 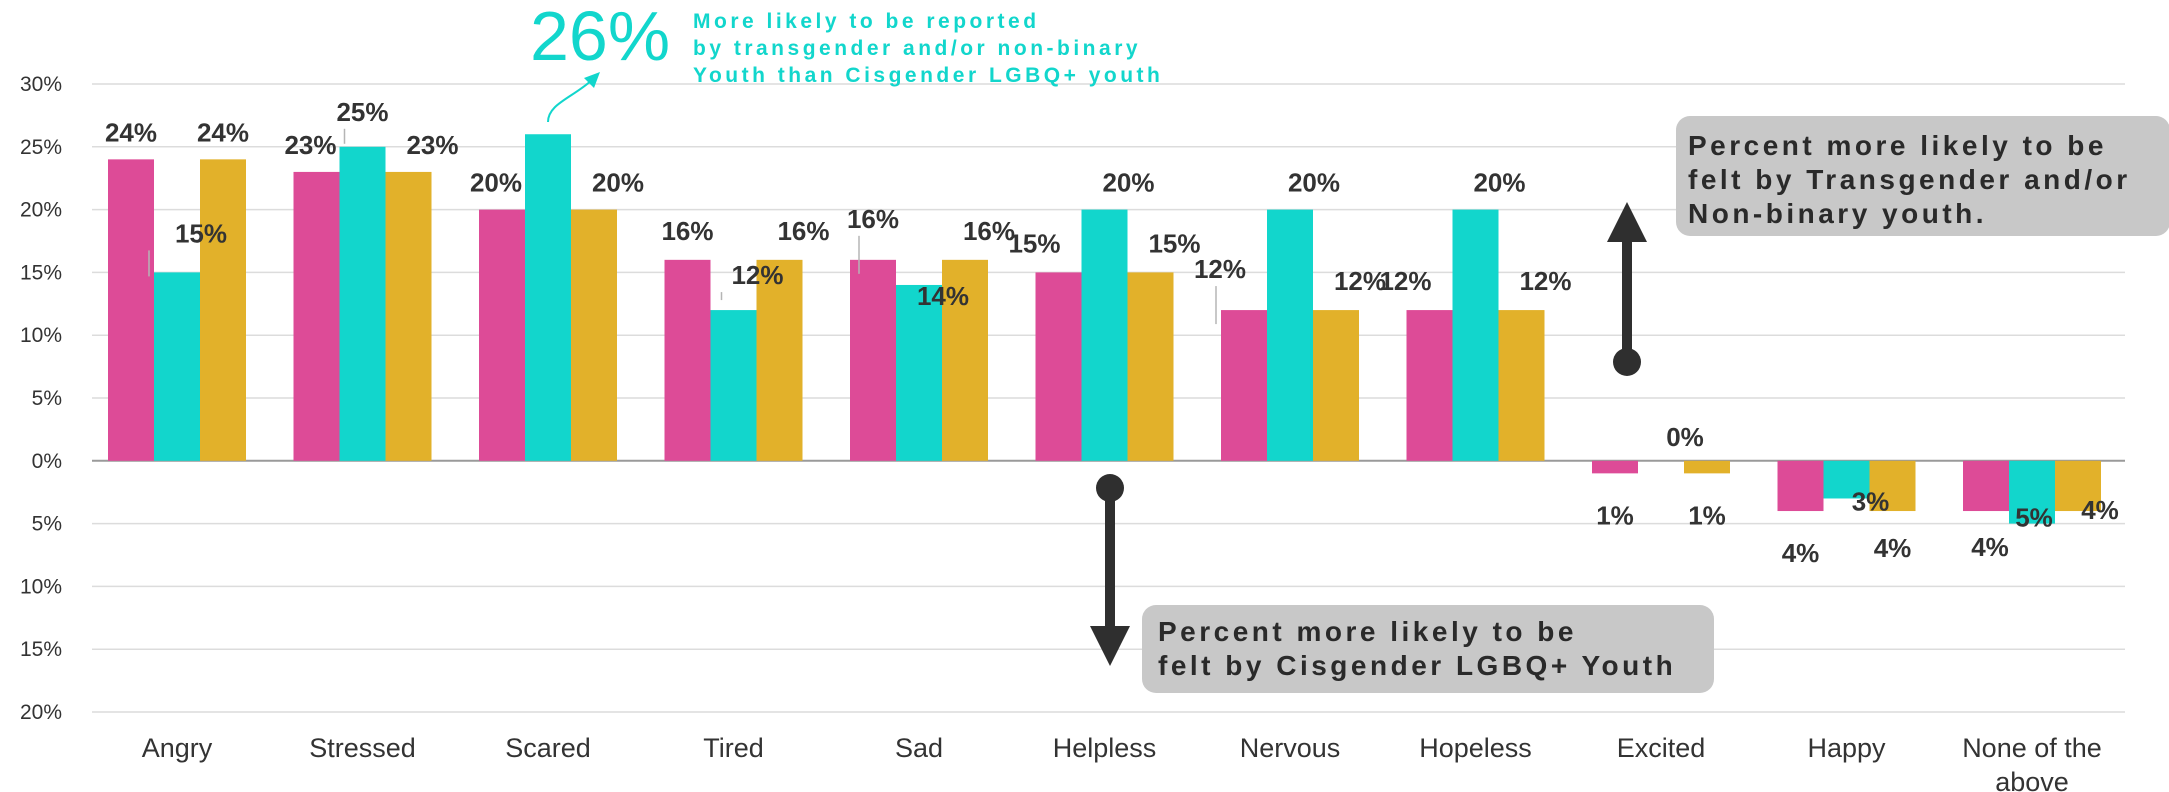 I want to click on category-label: Hopeless, so click(x=1475, y=748).